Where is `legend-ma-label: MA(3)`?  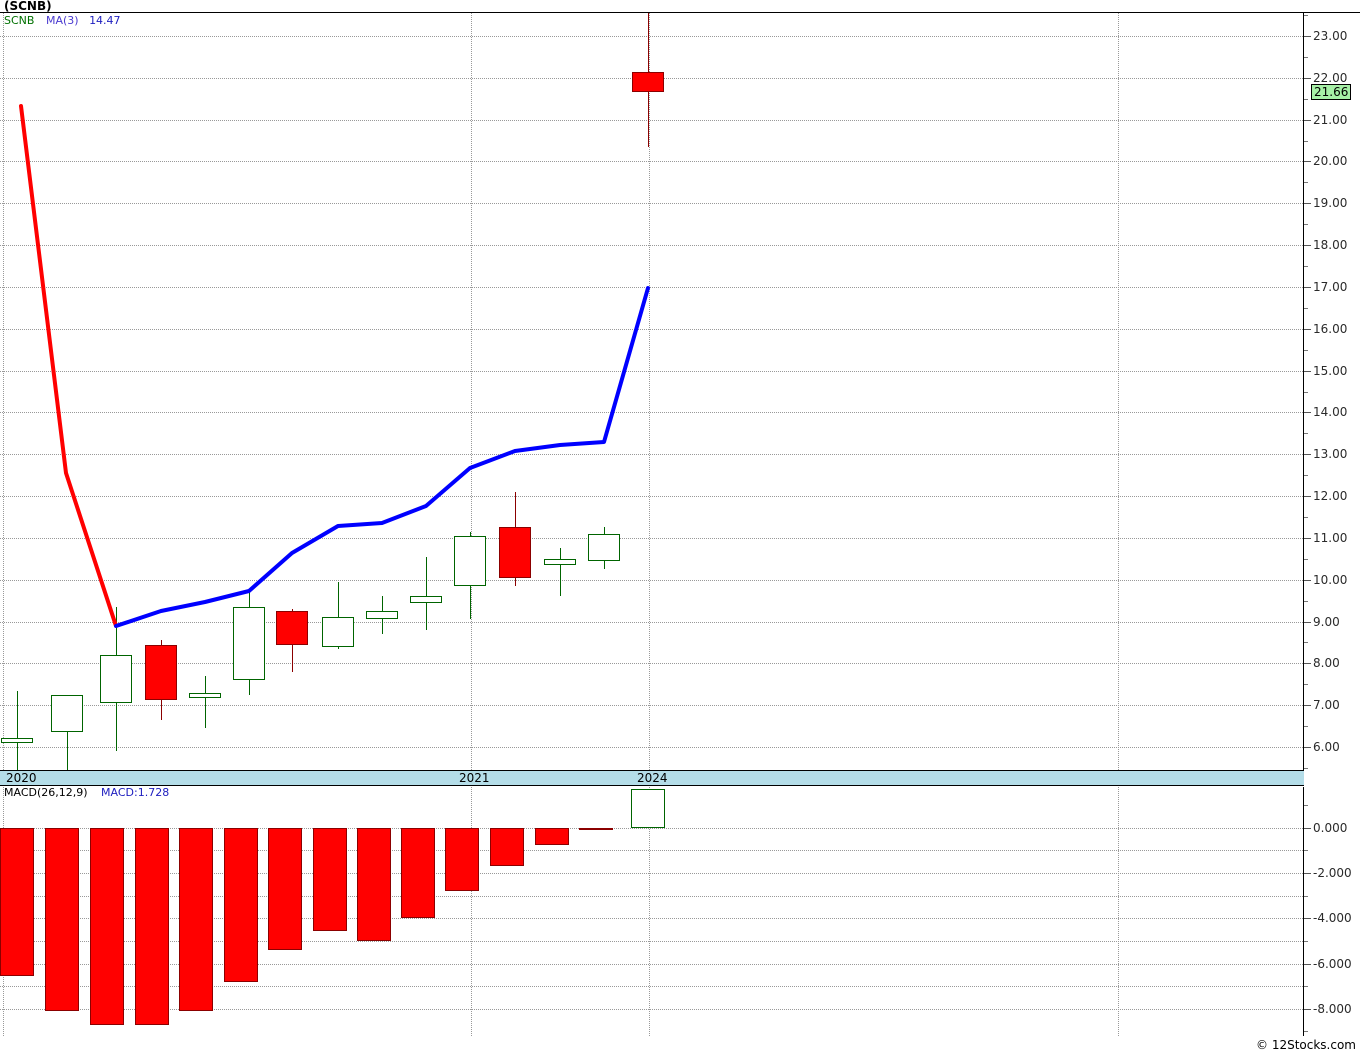 legend-ma-label: MA(3) is located at coordinates (62, 20).